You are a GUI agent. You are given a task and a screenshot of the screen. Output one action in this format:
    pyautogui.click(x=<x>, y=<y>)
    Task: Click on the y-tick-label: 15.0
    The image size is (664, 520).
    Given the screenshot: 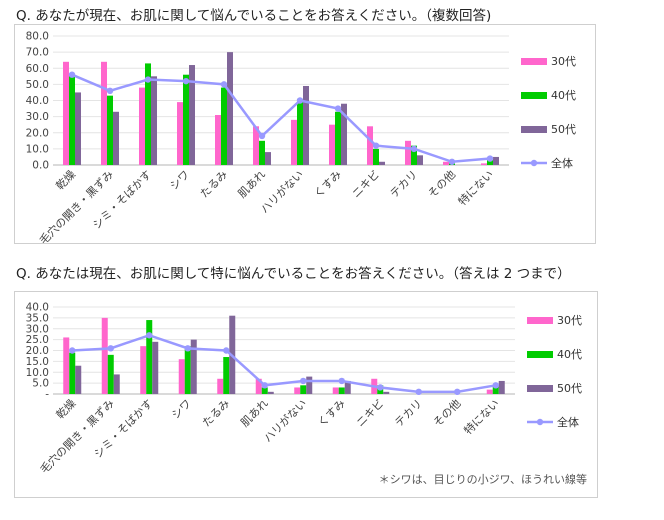 What is the action you would take?
    pyautogui.click(x=37, y=362)
    